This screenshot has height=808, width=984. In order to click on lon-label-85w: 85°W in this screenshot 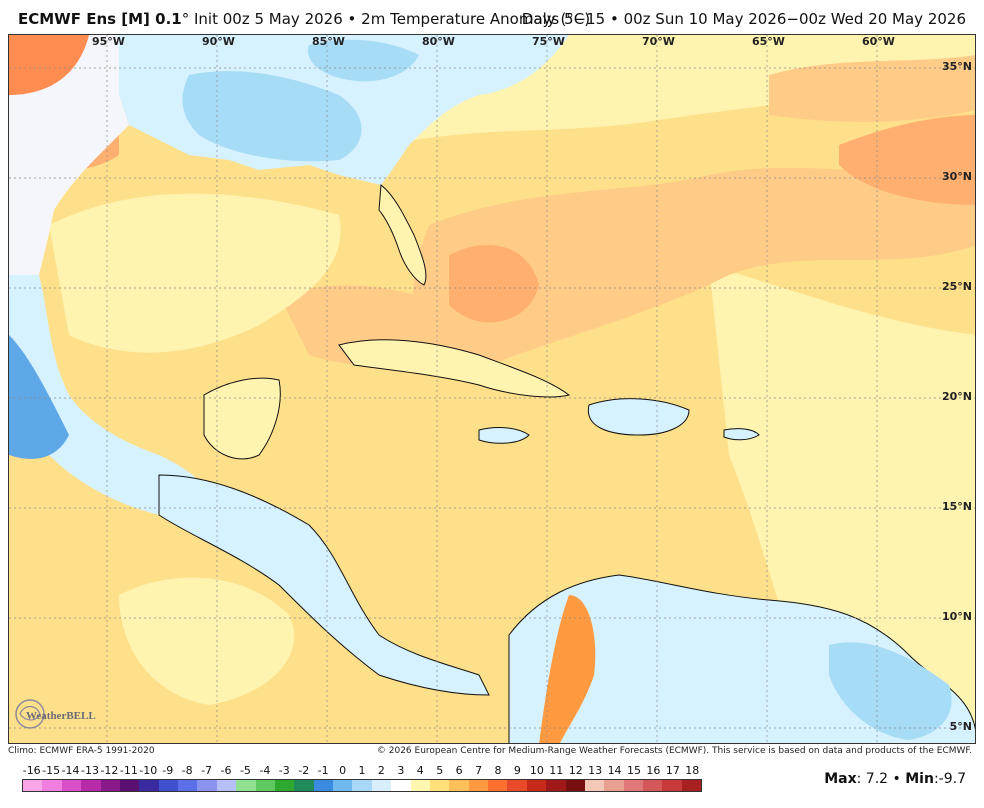, I will do `click(328, 41)`.